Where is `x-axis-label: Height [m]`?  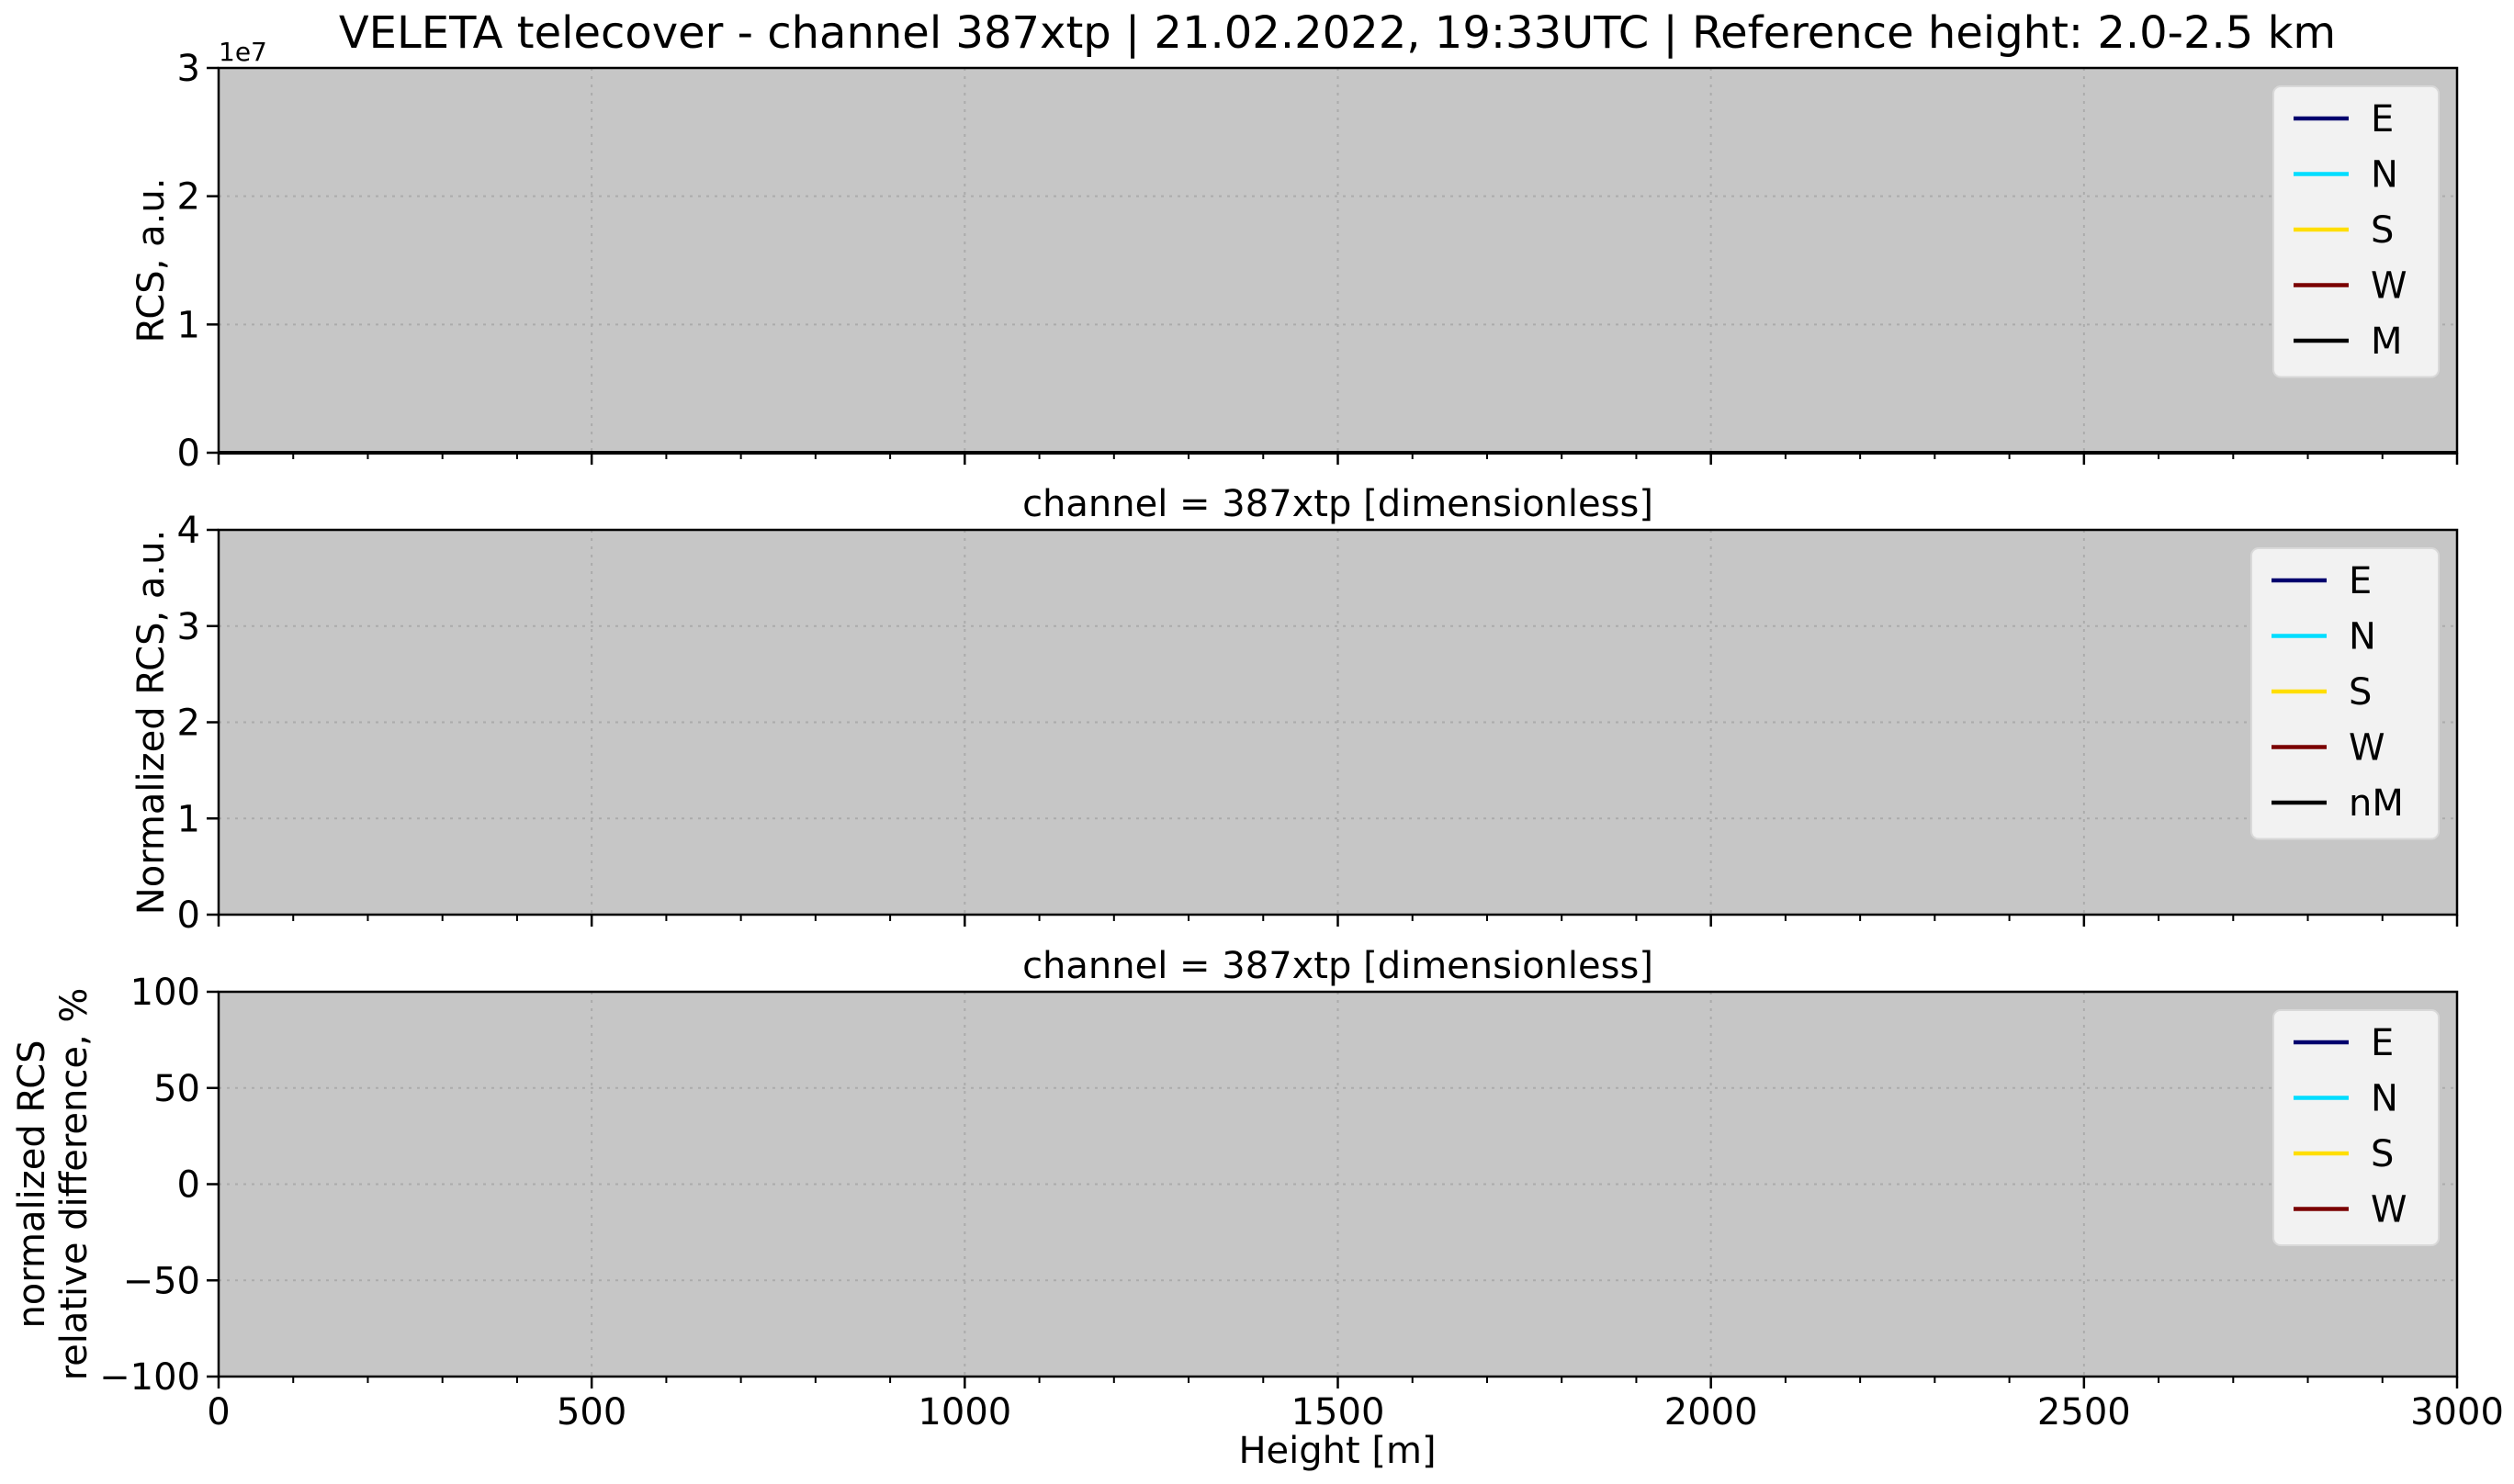 x-axis-label: Height [m] is located at coordinates (1337, 1451).